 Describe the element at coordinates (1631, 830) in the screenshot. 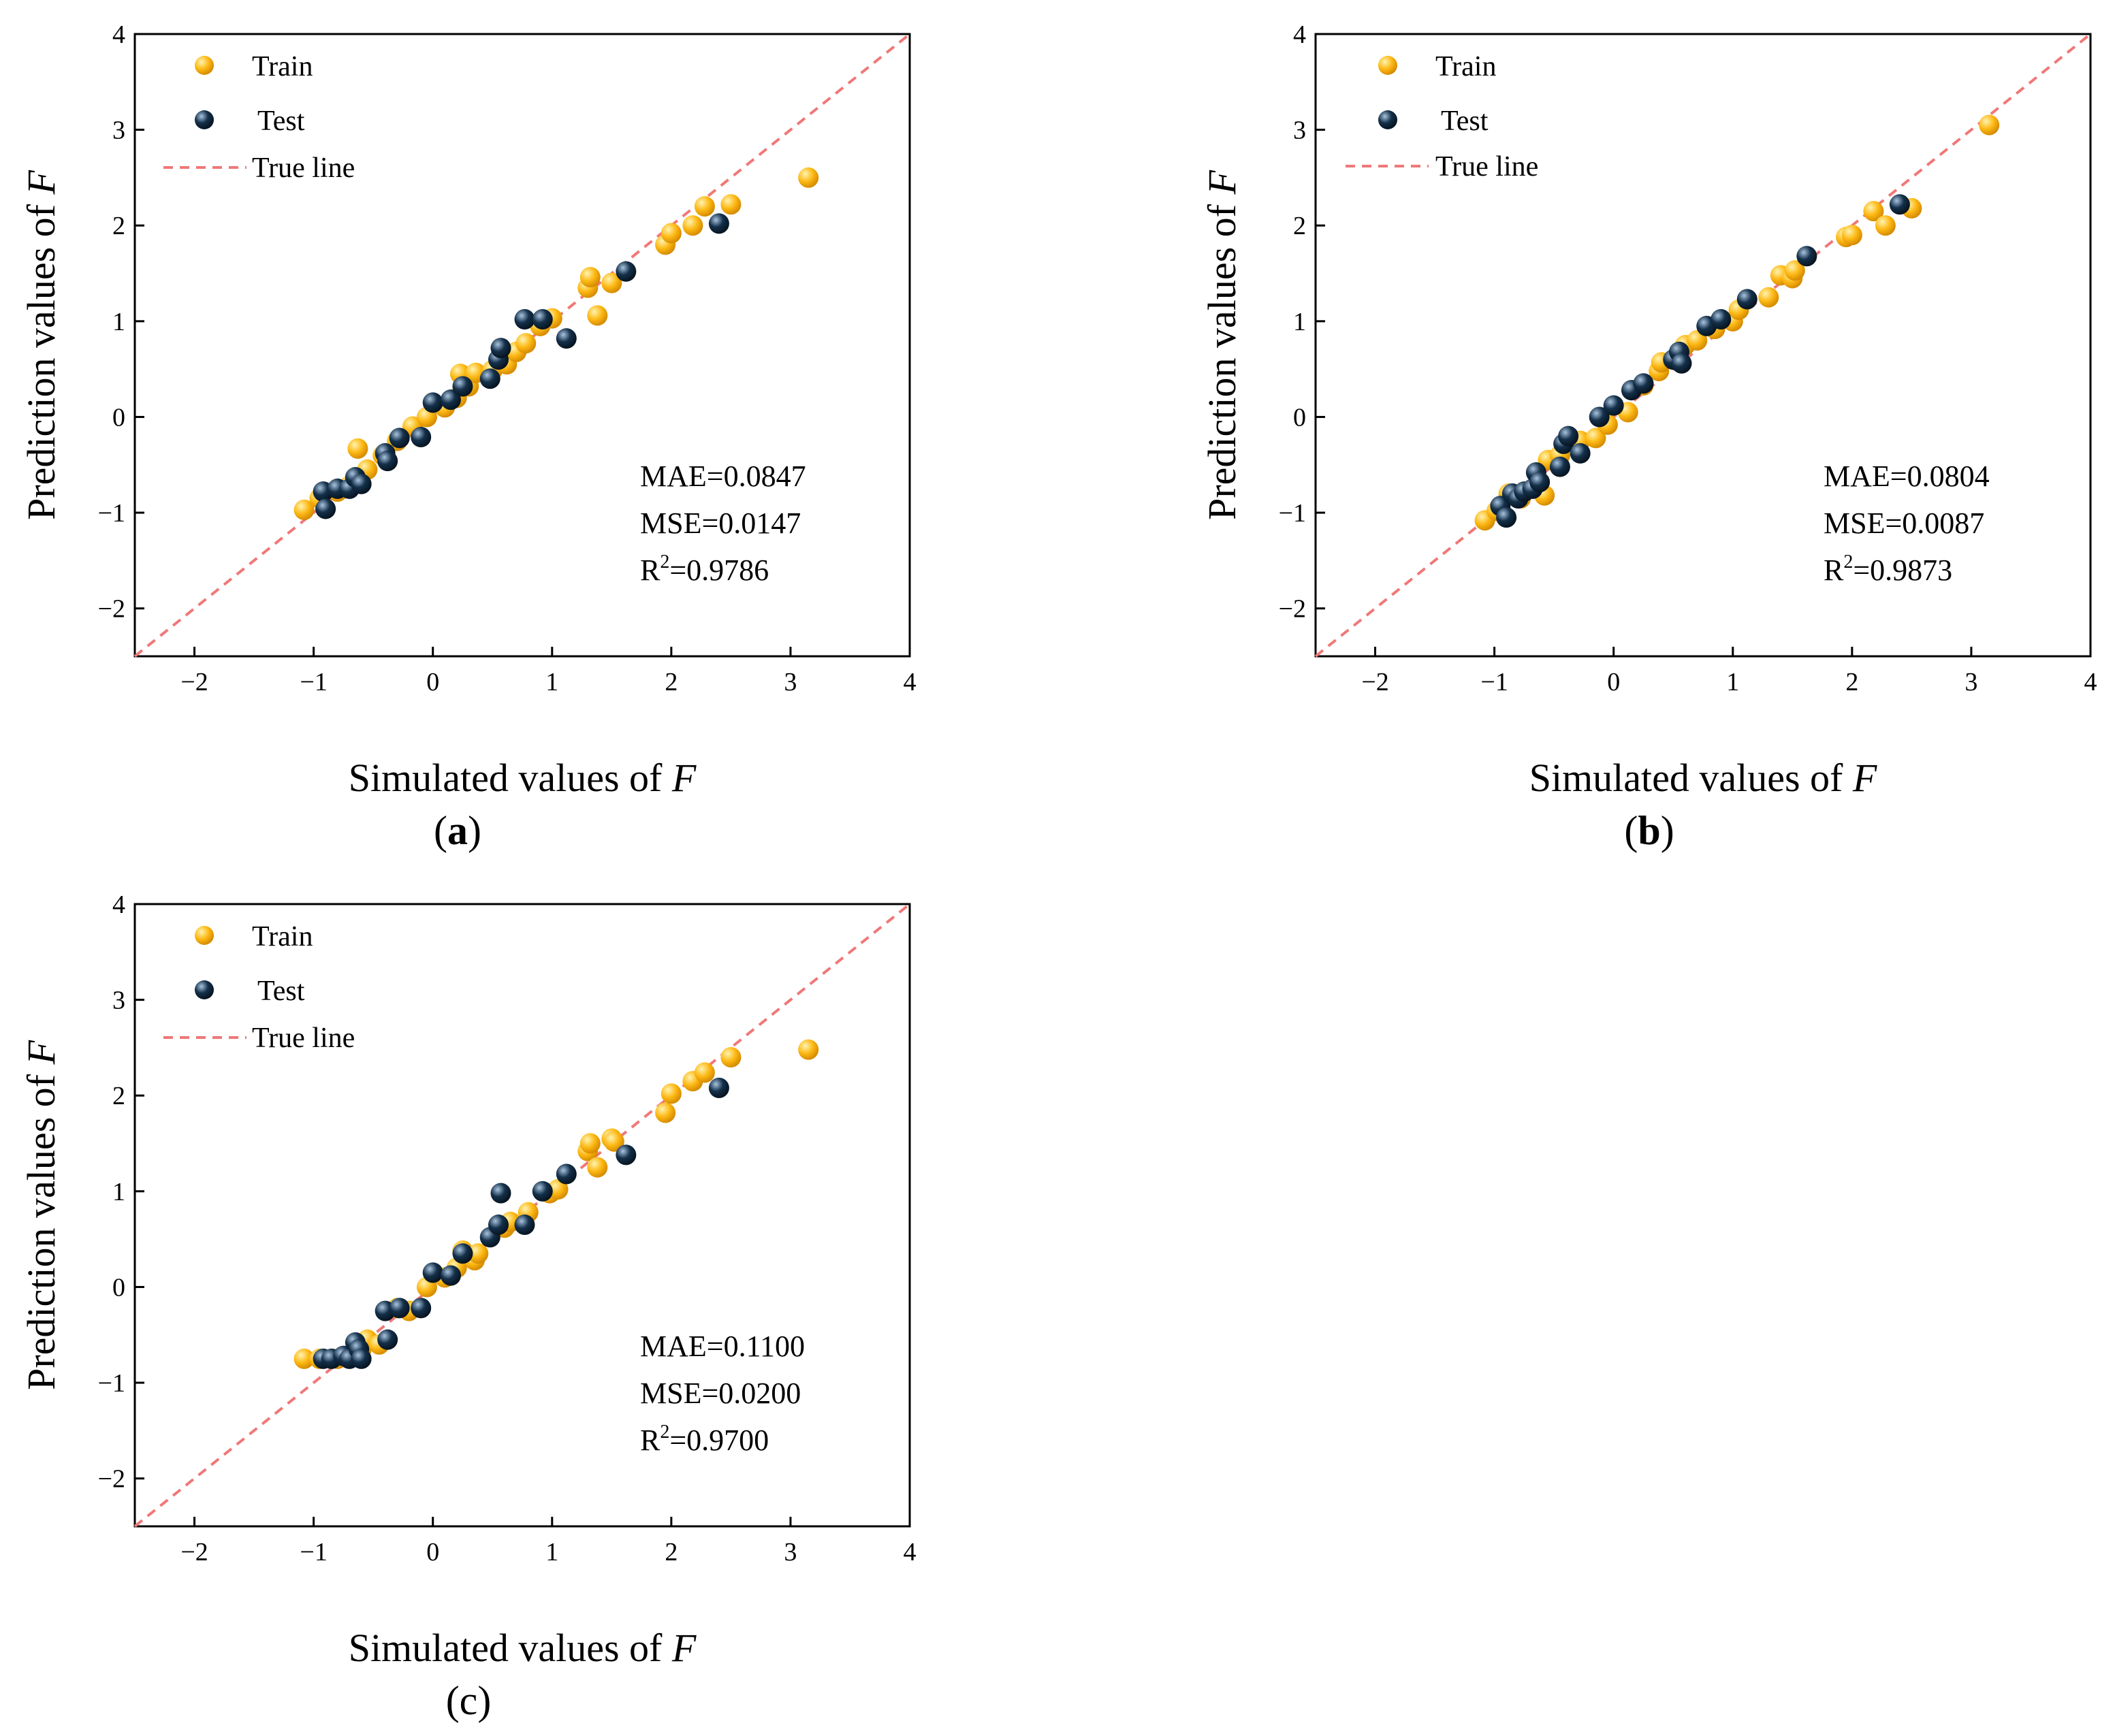

I see `panel-b-open-paren: (` at that location.